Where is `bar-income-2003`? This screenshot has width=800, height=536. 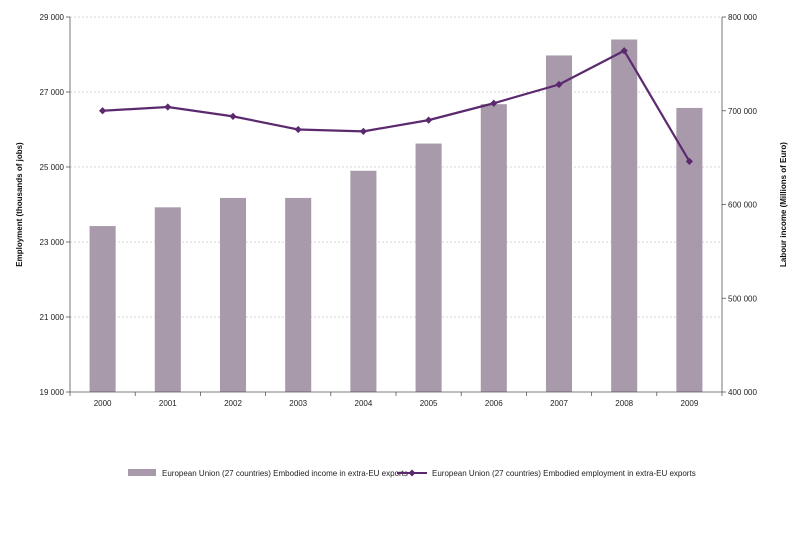
bar-income-2003 is located at coordinates (298, 294).